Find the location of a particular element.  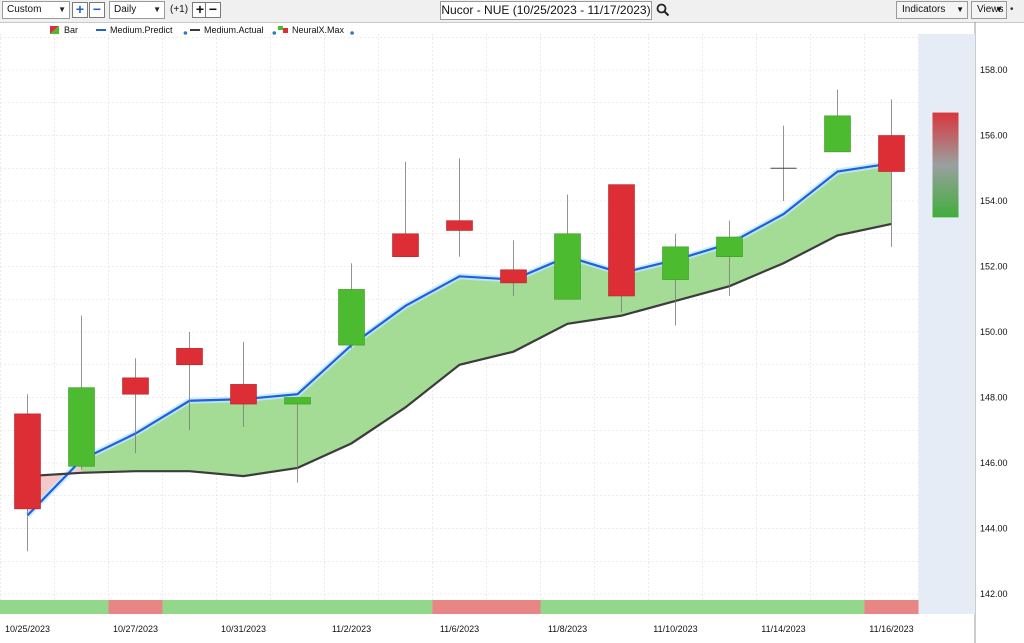

y-tick-label: 146.00 is located at coordinates (994, 463).